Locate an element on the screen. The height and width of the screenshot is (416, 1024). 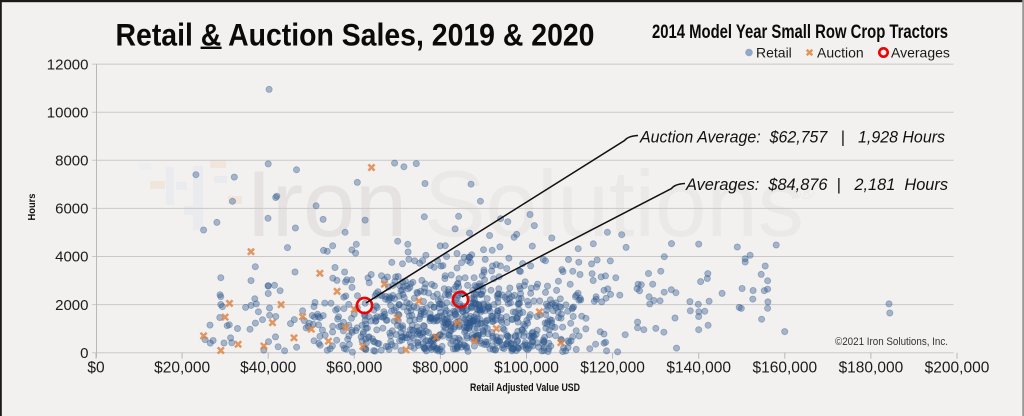
svg-text: 8000 is located at coordinates (71, 161).